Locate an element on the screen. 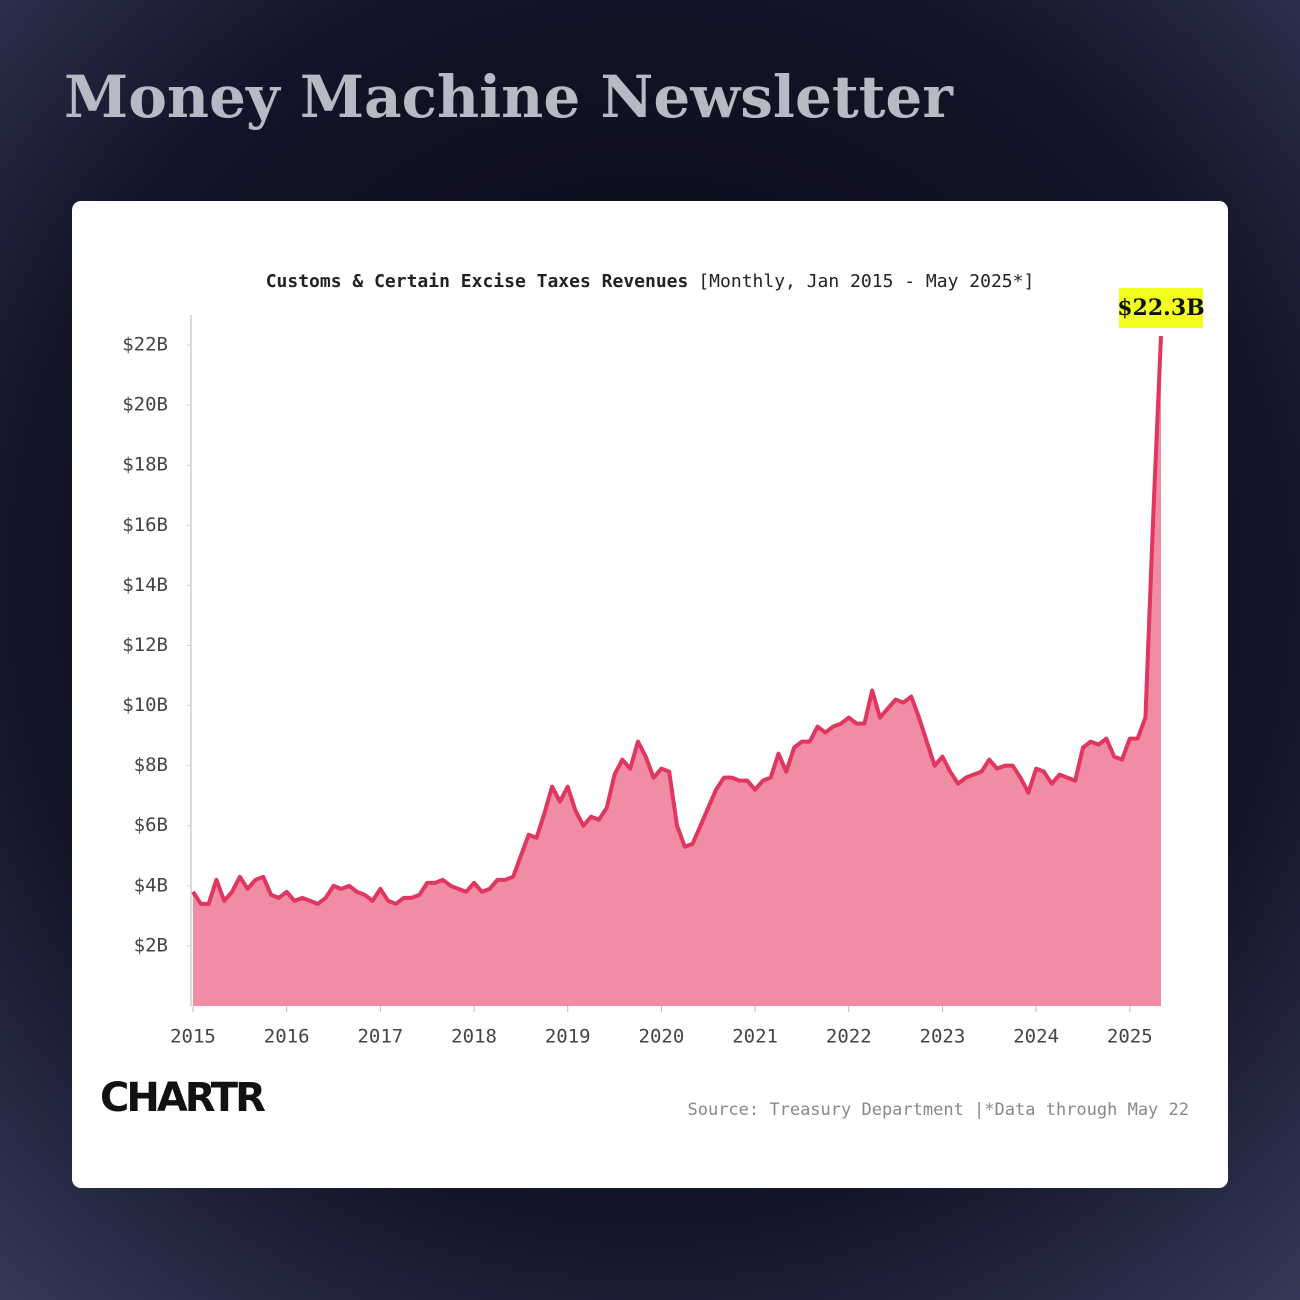 This screenshot has width=1300, height=1300. y-tick-label: $6B is located at coordinates (151, 825).